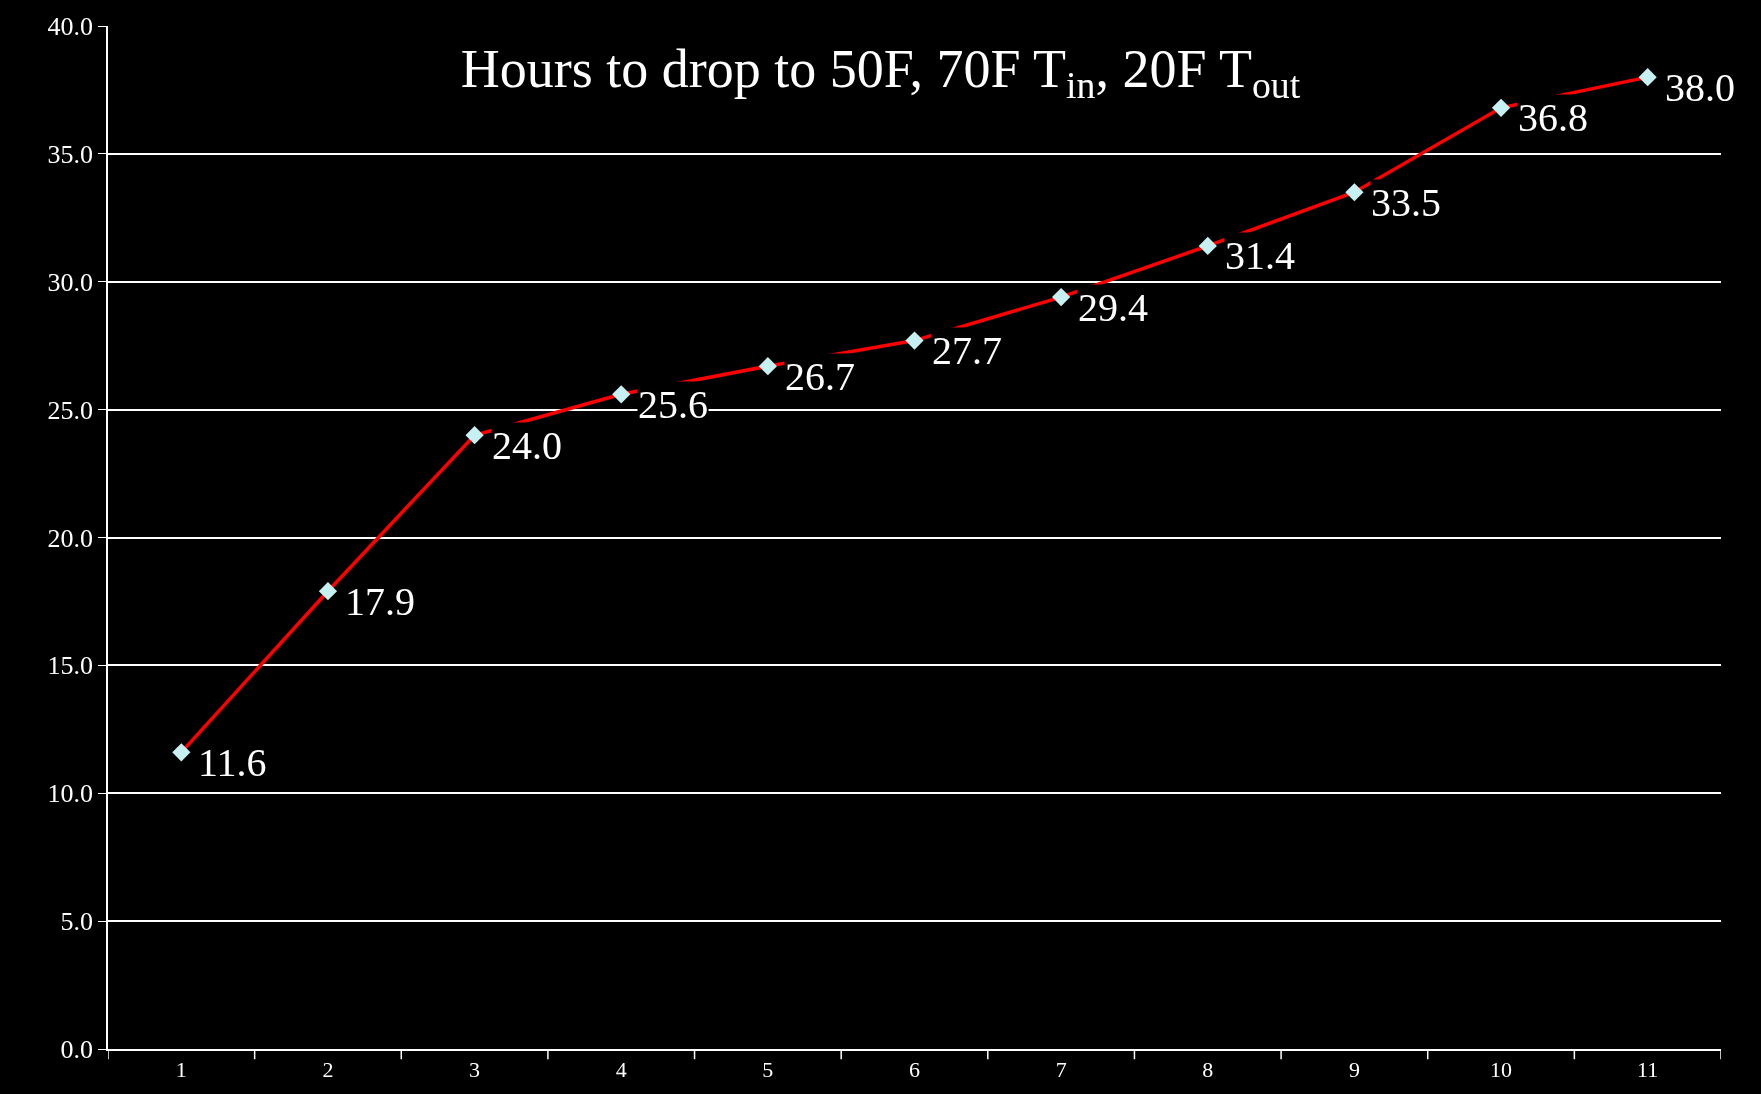 Image resolution: width=1761 pixels, height=1094 pixels. What do you see at coordinates (1260, 255) in the screenshot?
I see `data-label: 31.4` at bounding box center [1260, 255].